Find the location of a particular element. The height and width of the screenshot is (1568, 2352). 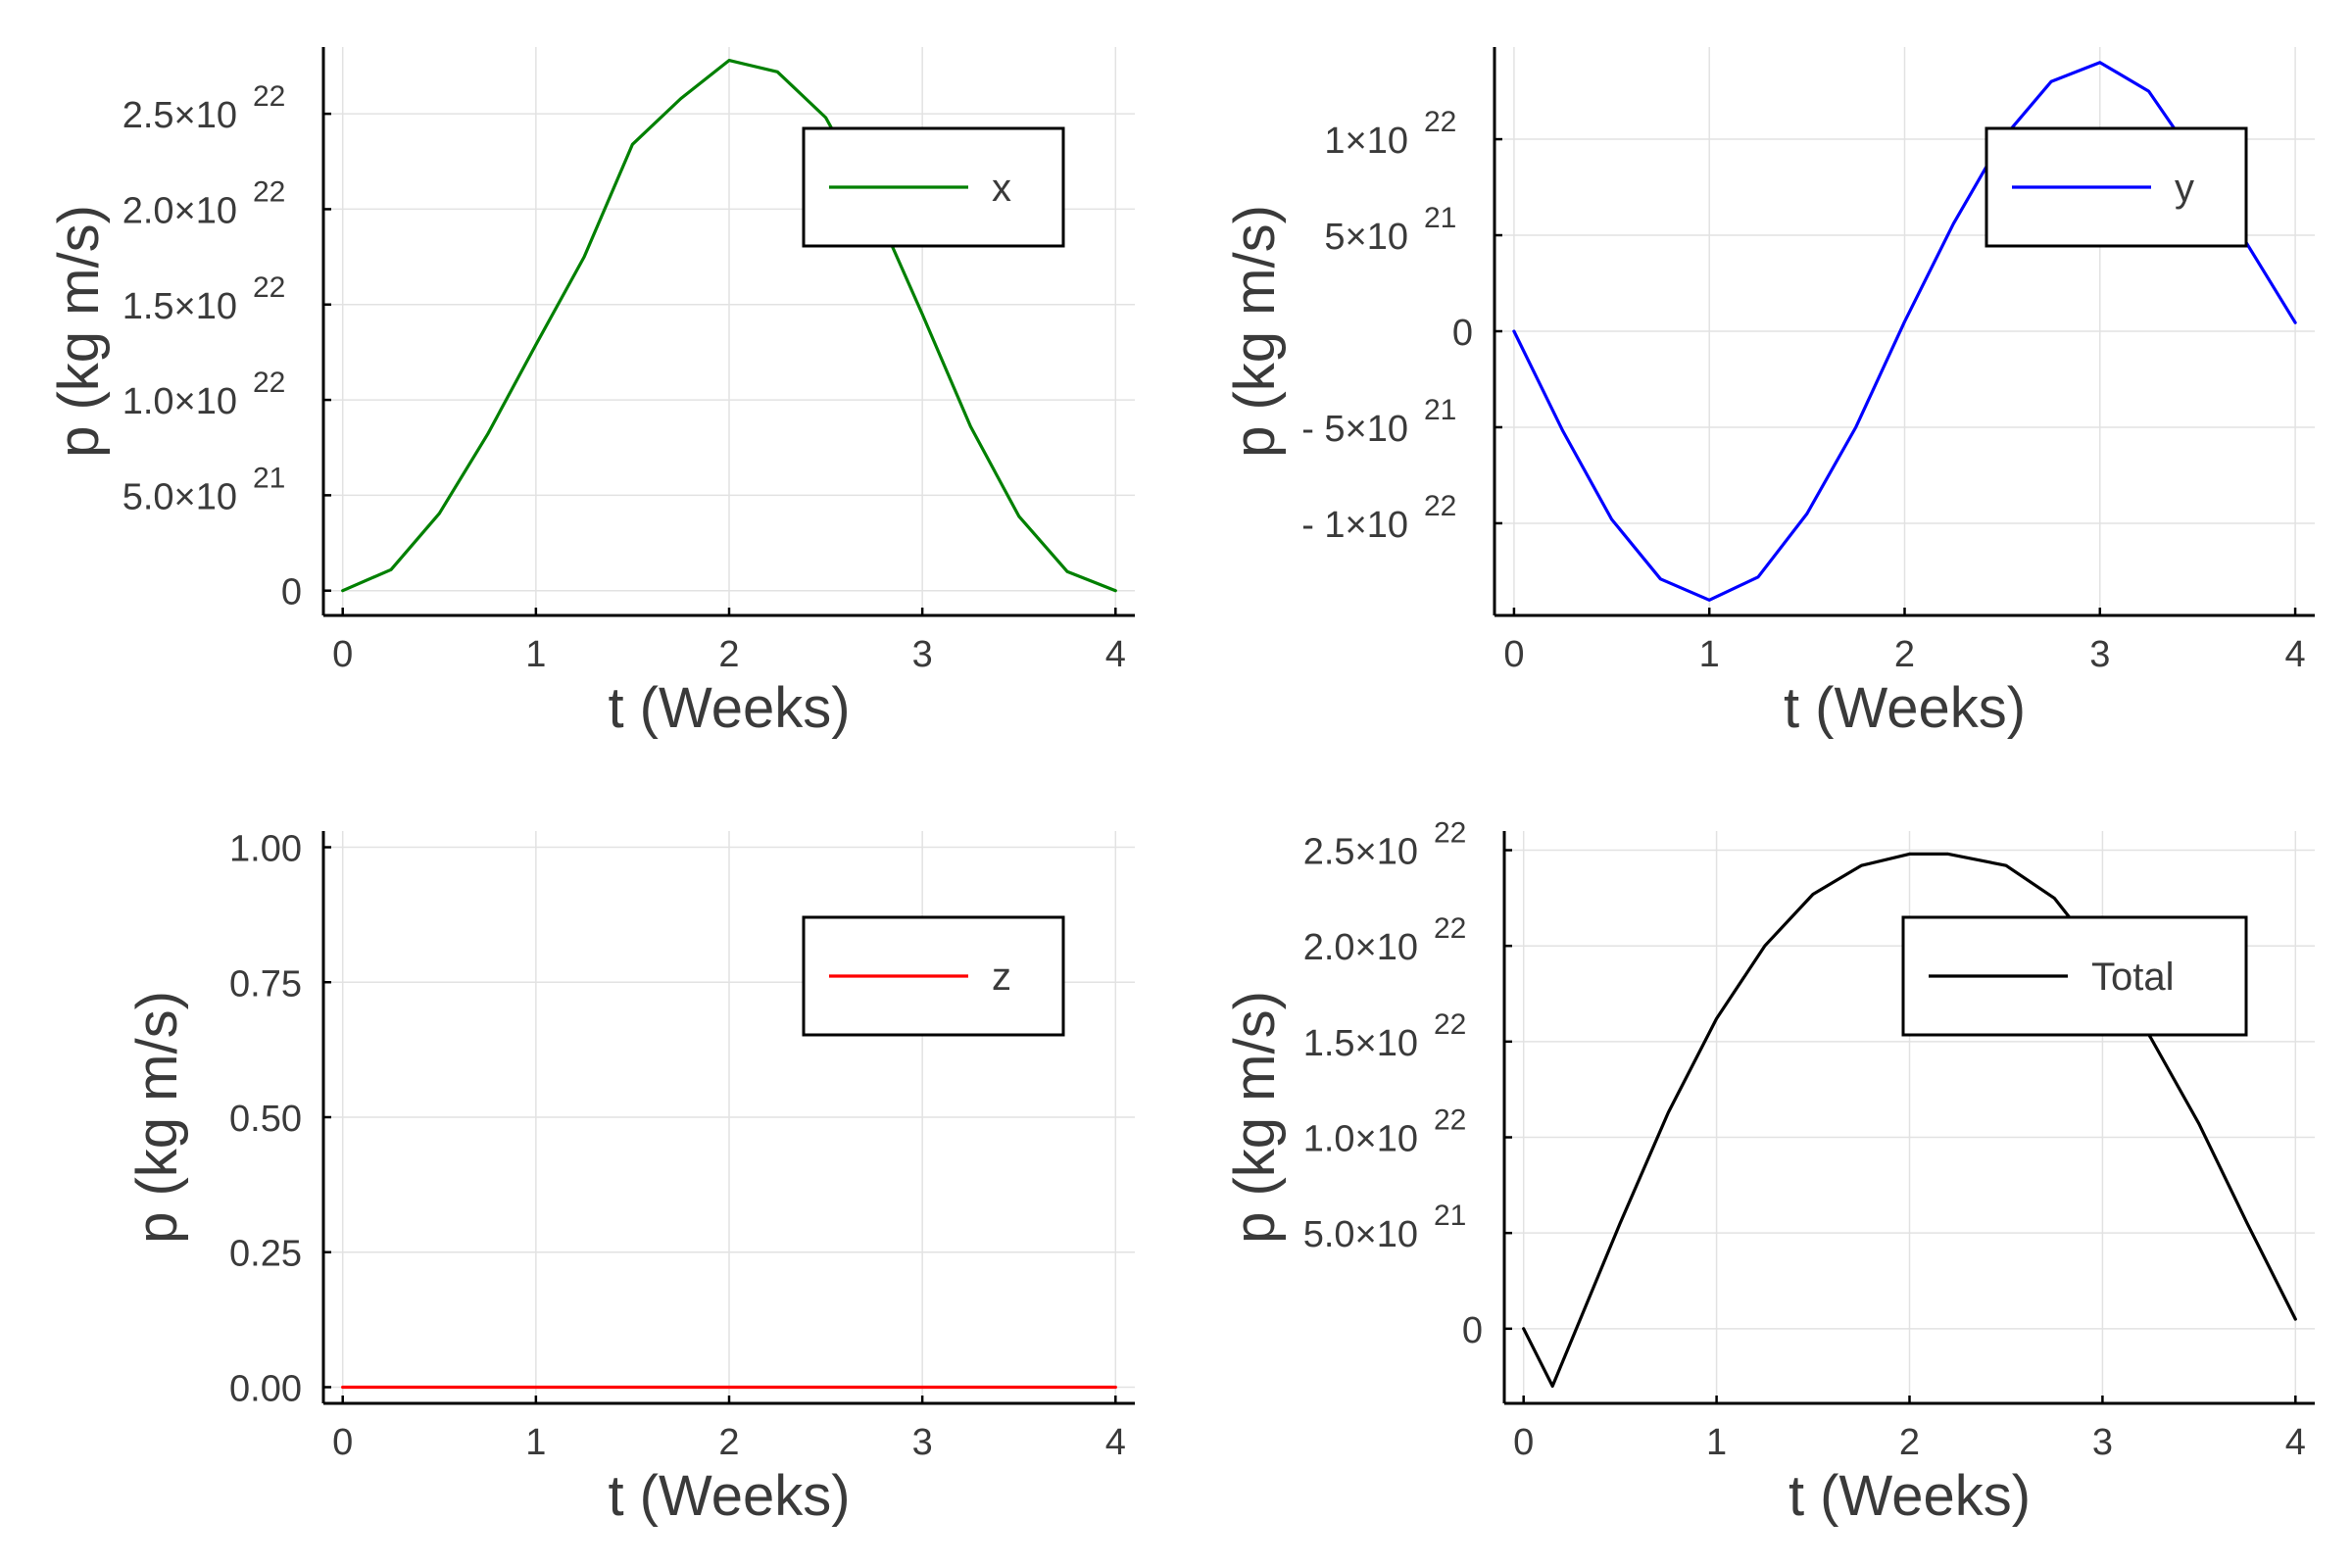

legend-label: Total is located at coordinates (2133, 977).